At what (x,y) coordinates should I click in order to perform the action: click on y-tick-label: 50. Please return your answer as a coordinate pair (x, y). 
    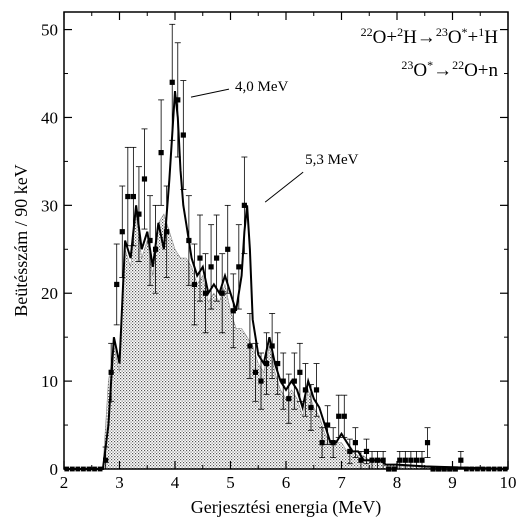
    Looking at the image, I should click on (49, 30).